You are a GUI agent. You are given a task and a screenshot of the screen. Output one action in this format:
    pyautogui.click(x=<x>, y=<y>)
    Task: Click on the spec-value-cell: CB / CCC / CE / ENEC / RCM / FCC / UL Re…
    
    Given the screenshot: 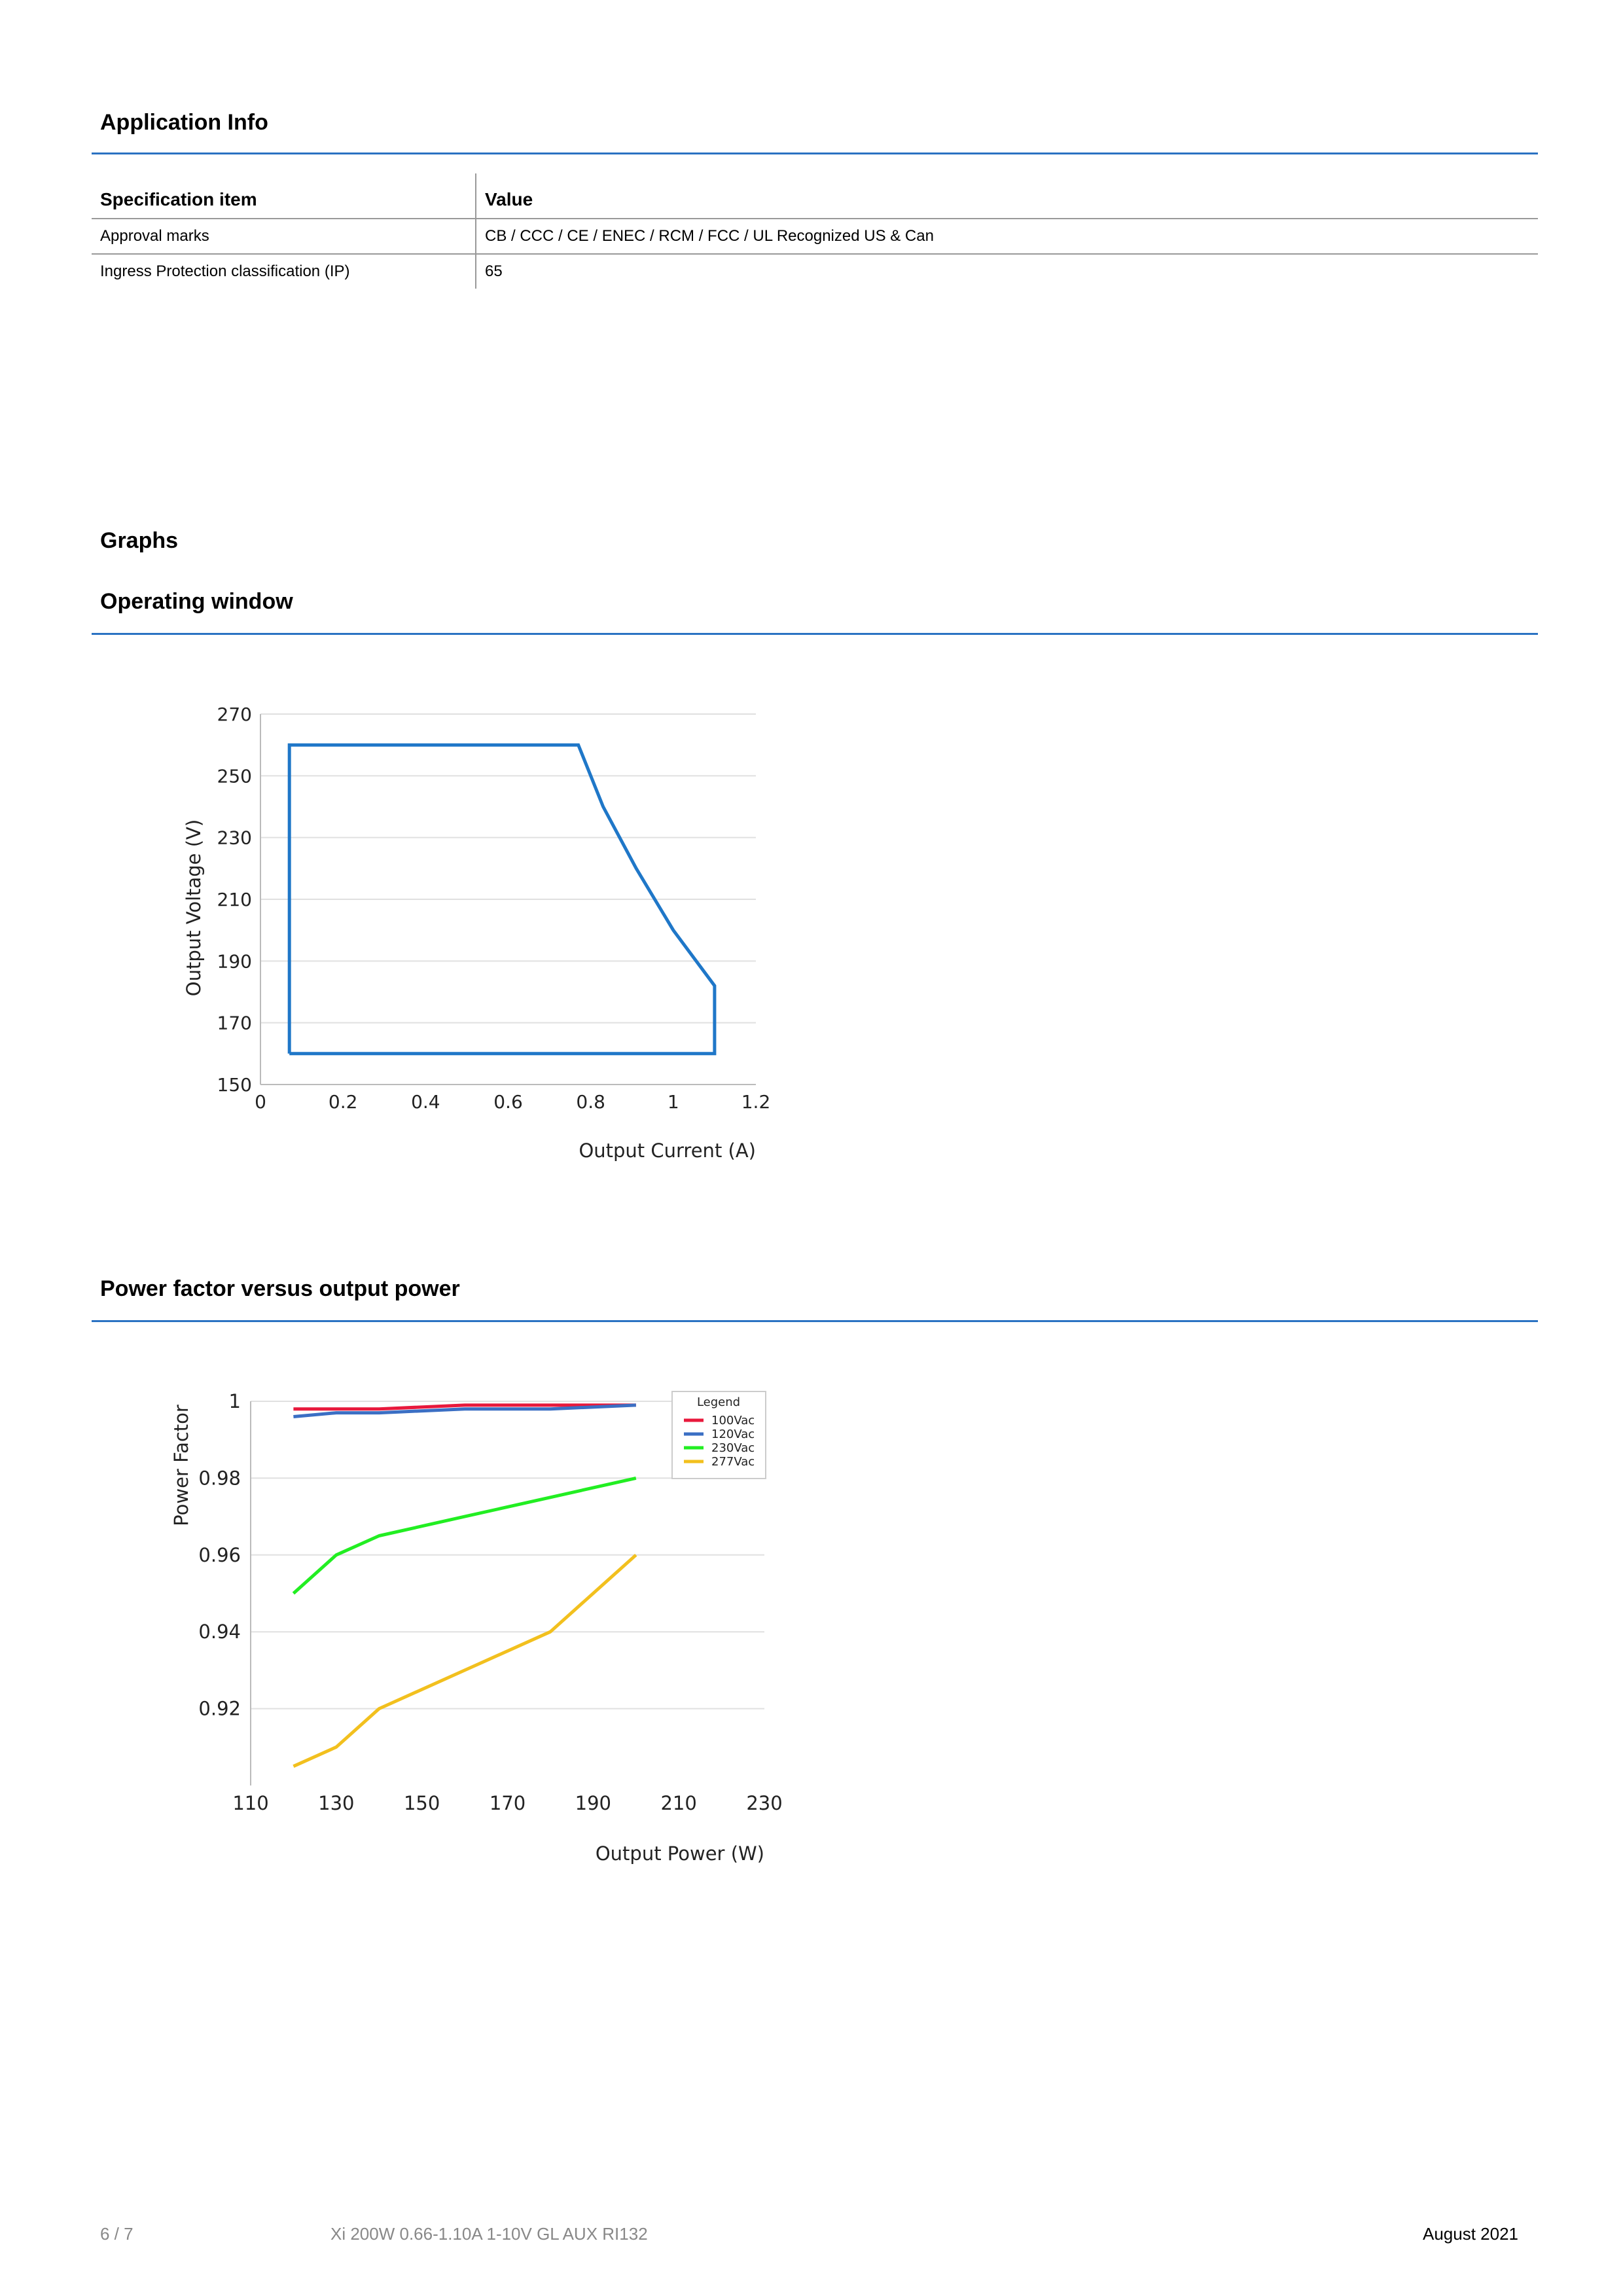 What is the action you would take?
    pyautogui.click(x=1007, y=237)
    